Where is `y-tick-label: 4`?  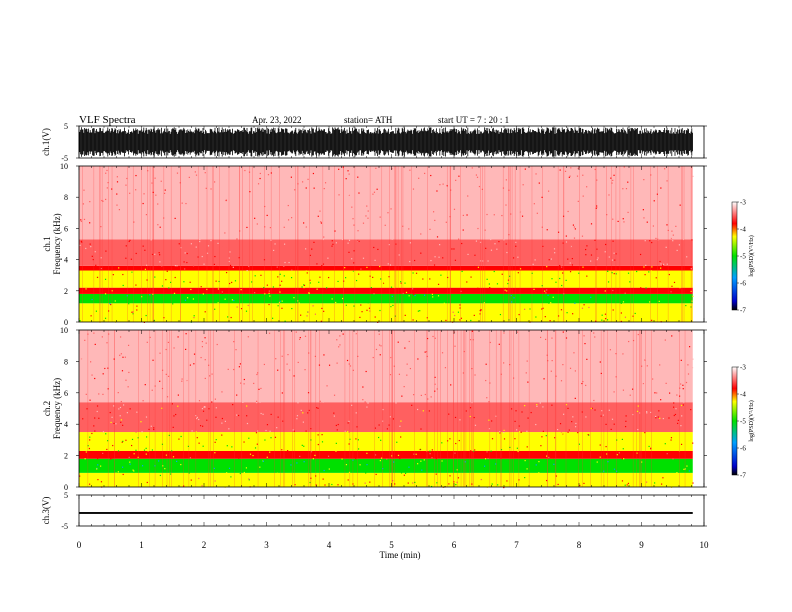 y-tick-label: 4 is located at coordinates (66, 260).